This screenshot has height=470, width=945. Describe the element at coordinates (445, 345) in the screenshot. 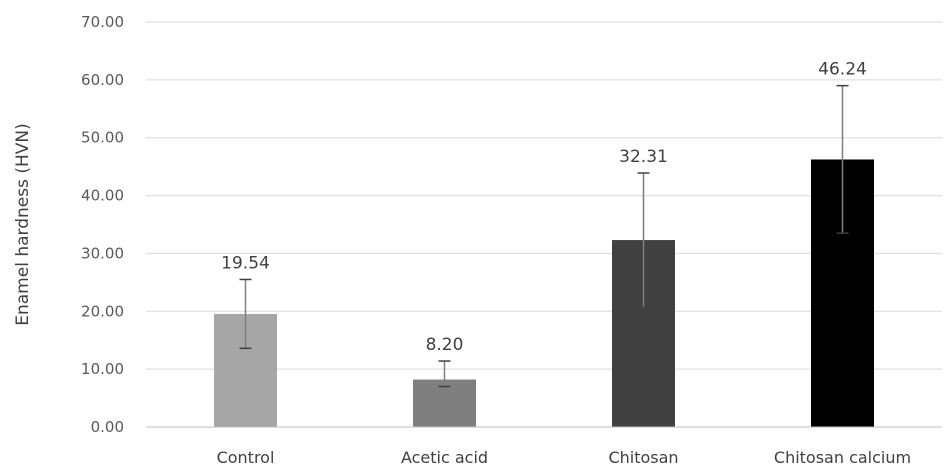

I see `data-label: 8.20` at that location.